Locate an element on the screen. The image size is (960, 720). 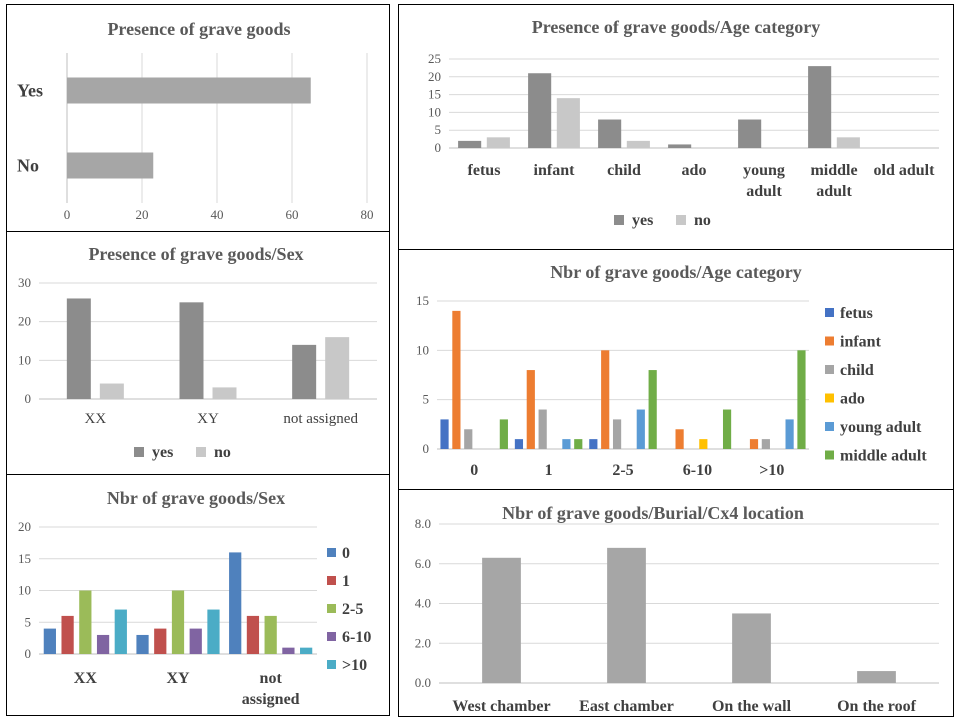
legend-label: no is located at coordinates (222, 452).